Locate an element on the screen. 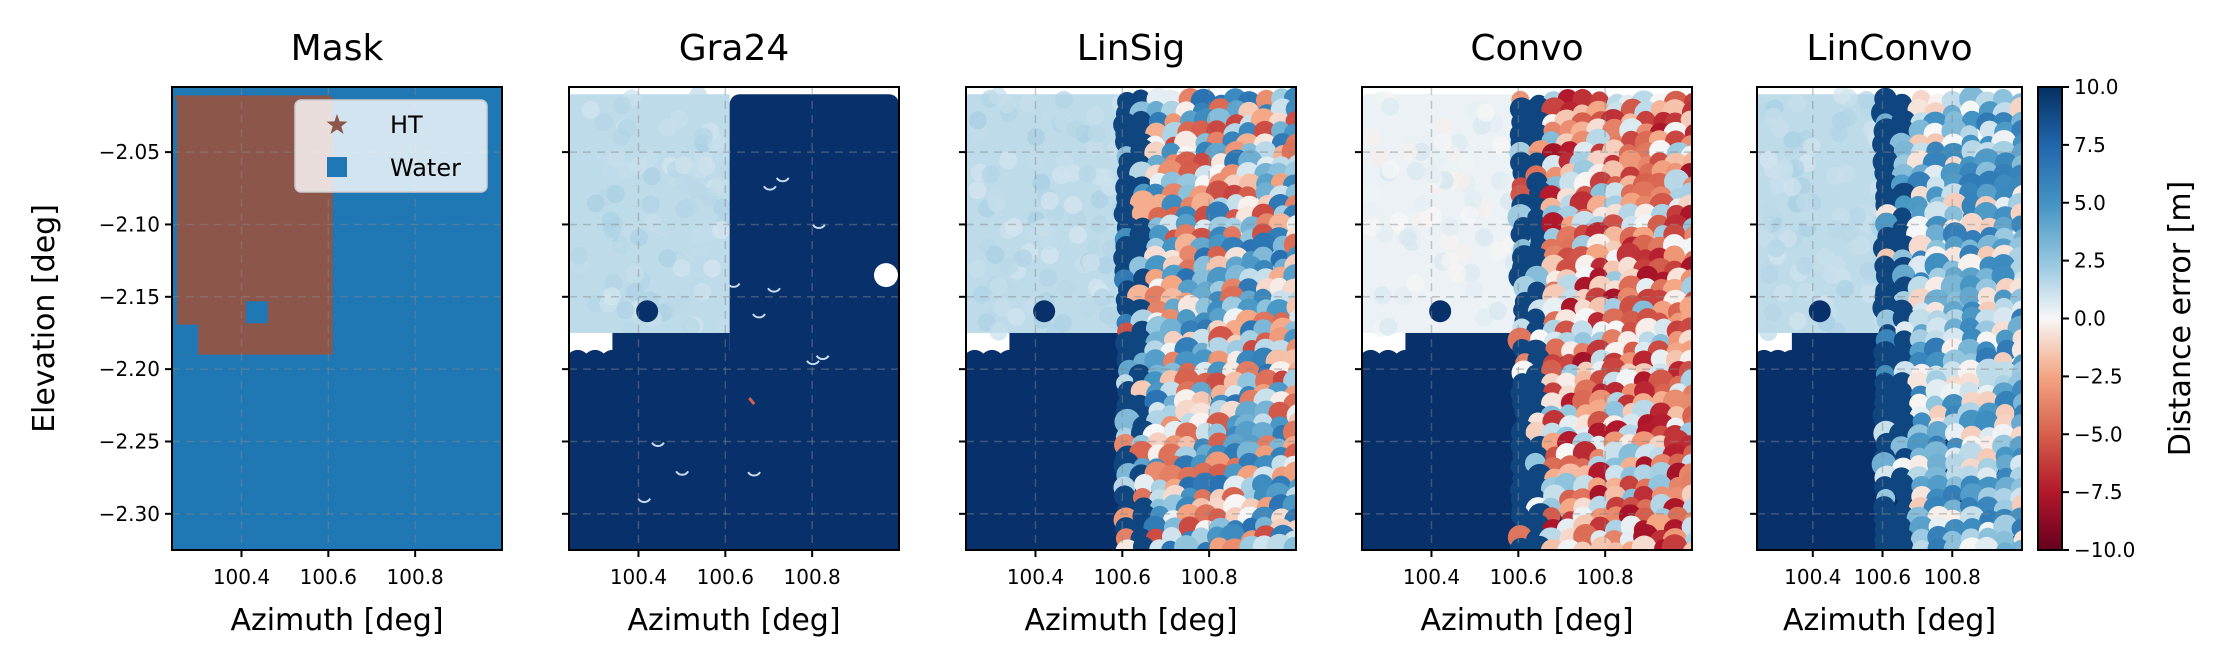 This screenshot has height=666, width=2220. colorbar-tick-label: 10.0 is located at coordinates (2096, 87).